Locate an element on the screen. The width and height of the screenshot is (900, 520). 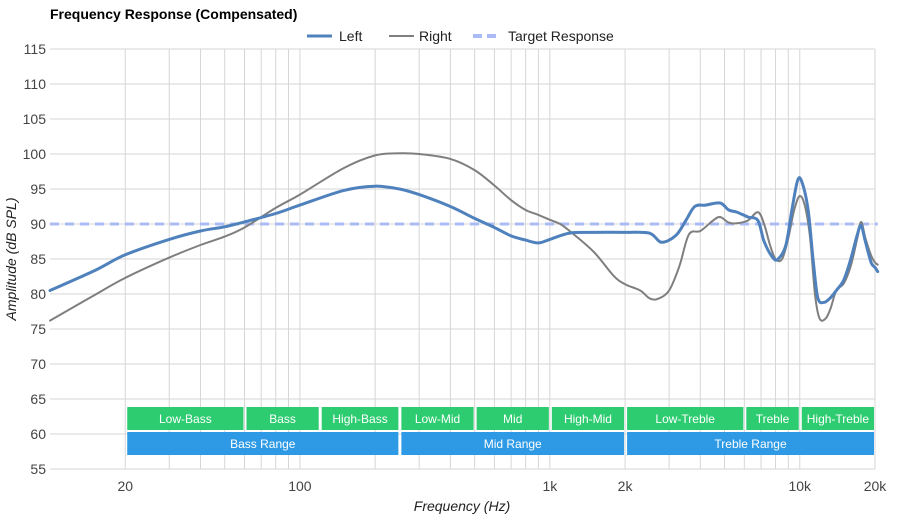
legend: Left Right Target Response is located at coordinates (460, 36).